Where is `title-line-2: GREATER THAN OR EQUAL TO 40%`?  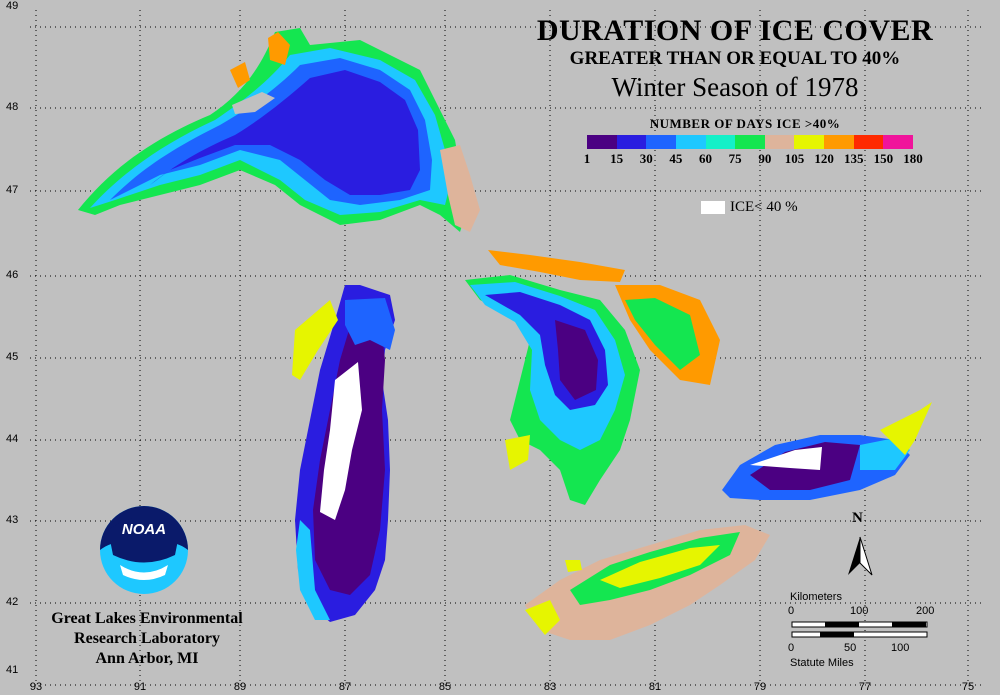
title-line-2: GREATER THAN OR EQUAL TO 40% is located at coordinates (735, 58).